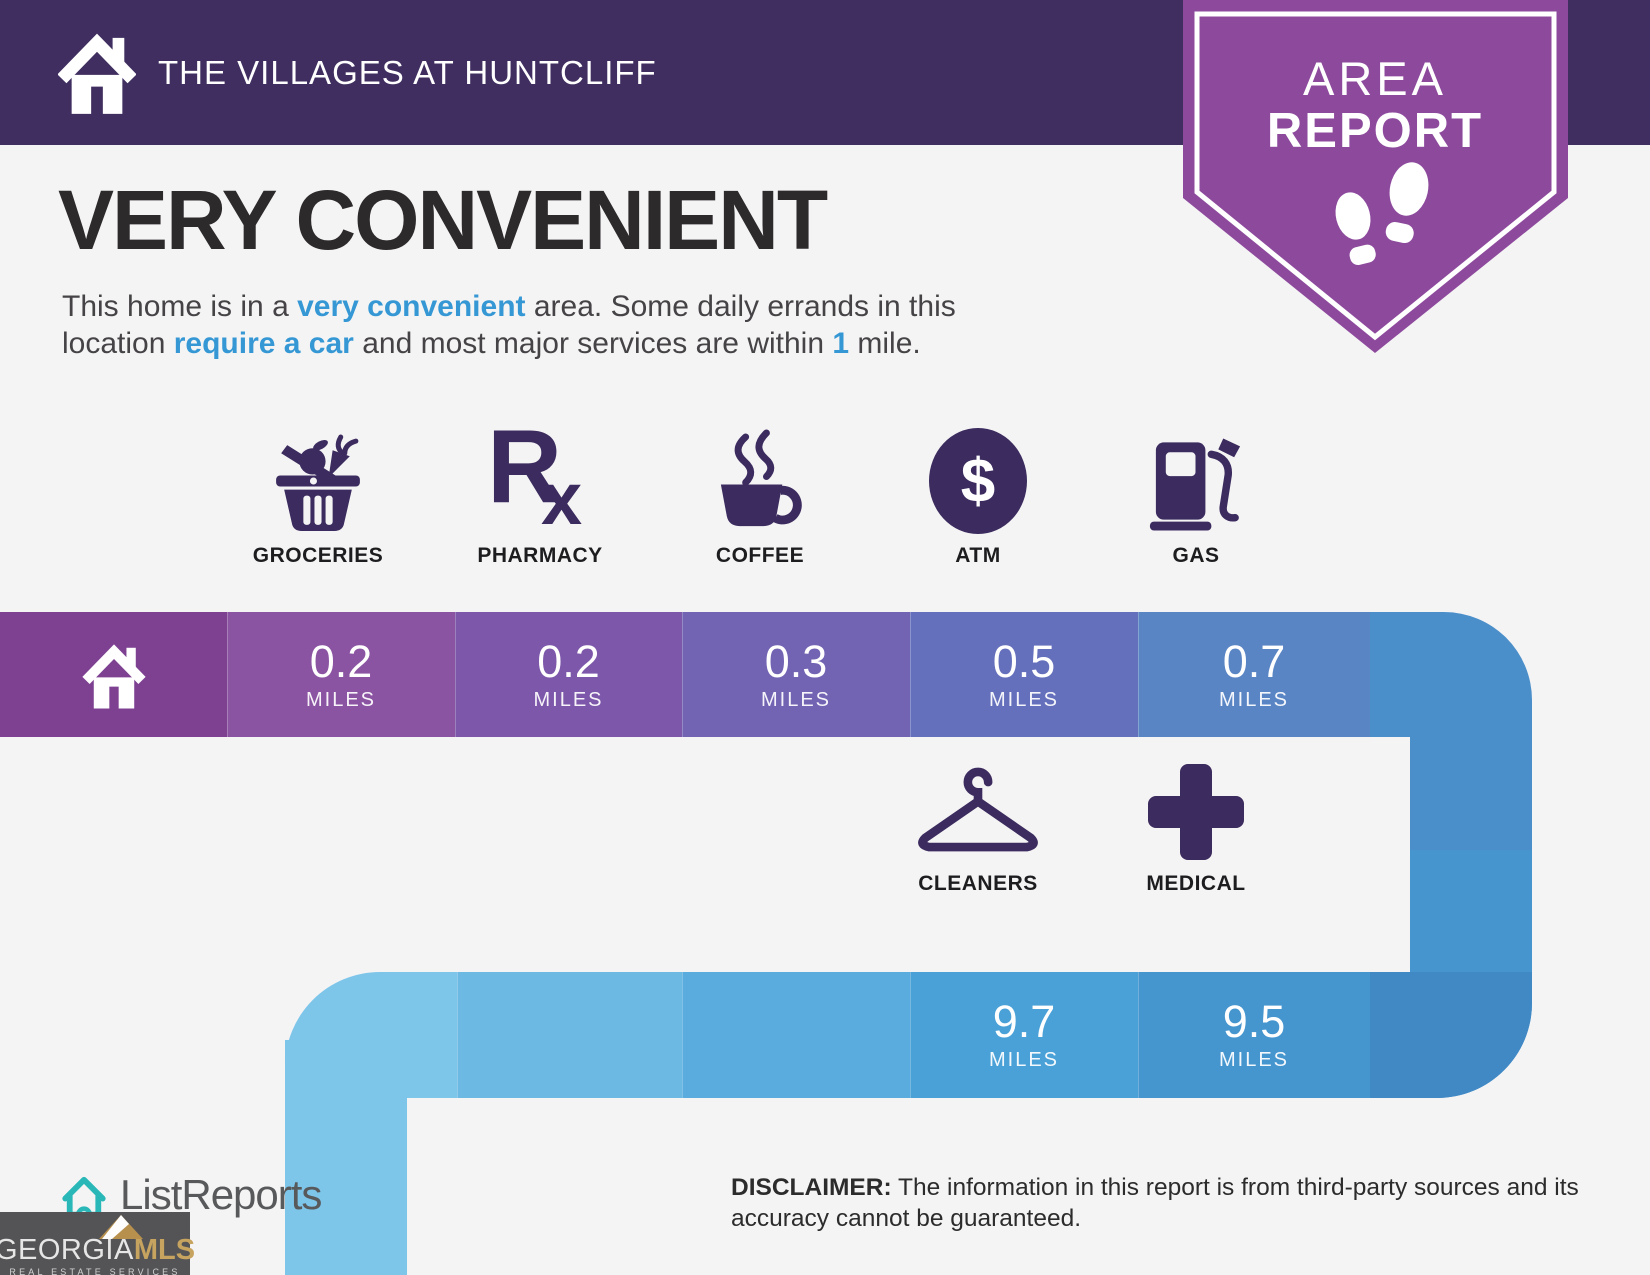 The image size is (1650, 1275). I want to click on distance-cell-groceries: 0.2 MILES, so click(341, 674).